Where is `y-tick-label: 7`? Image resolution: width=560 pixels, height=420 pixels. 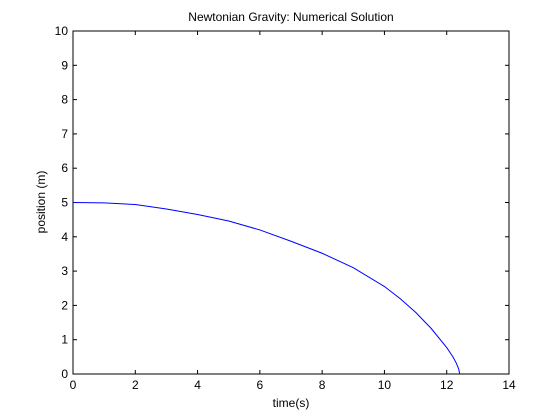
y-tick-label: 7 is located at coordinates (64, 134).